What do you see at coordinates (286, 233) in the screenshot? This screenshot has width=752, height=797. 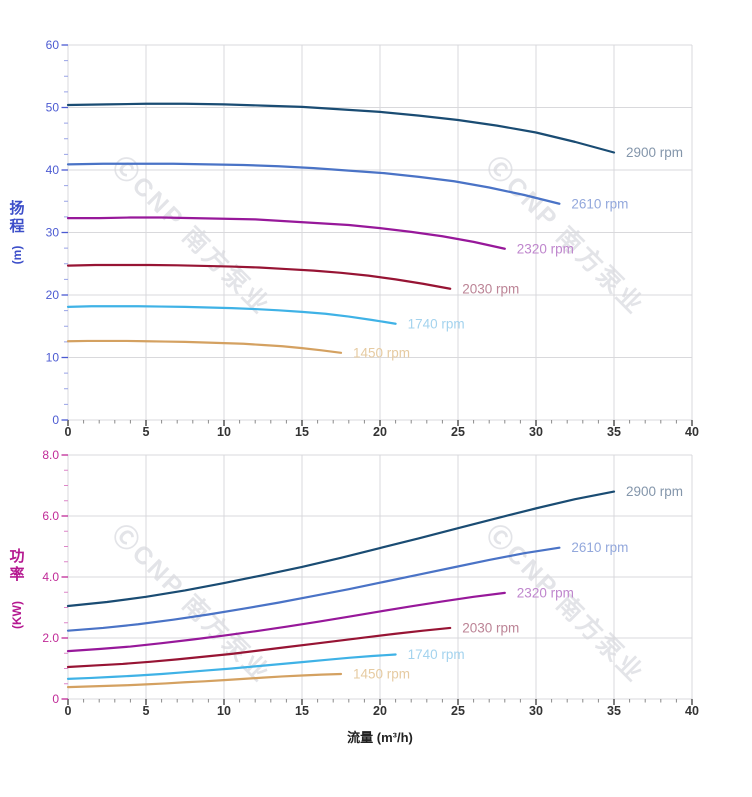 I see `curve-head-2320-rpm` at bounding box center [286, 233].